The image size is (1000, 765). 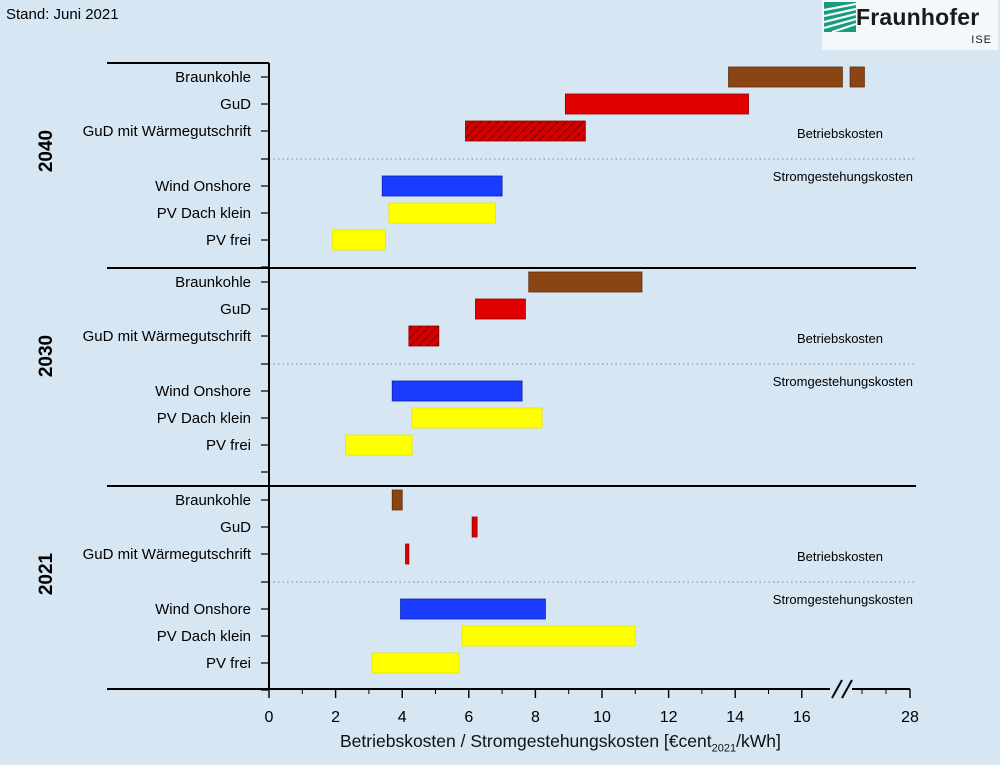 I want to click on x-axis-title-unit: /kWh], so click(x=758, y=741).